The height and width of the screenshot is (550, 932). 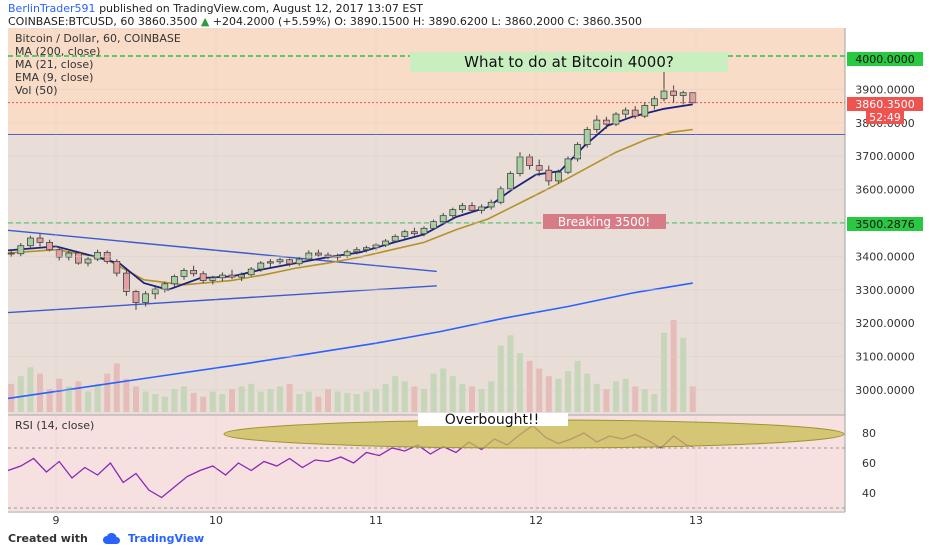 I want to click on title-annotation: What to do at Bitcoin 4000?, so click(x=569, y=62).